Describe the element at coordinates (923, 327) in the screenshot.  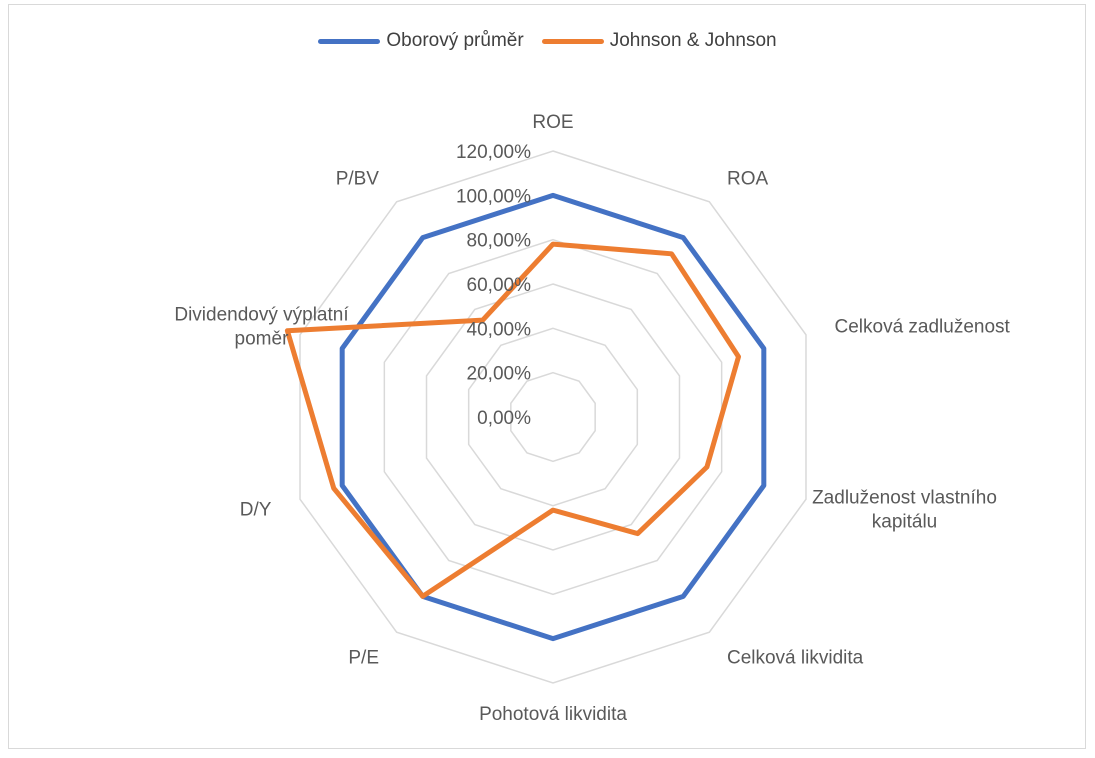
I see `category-label: Celková zadluženost` at that location.